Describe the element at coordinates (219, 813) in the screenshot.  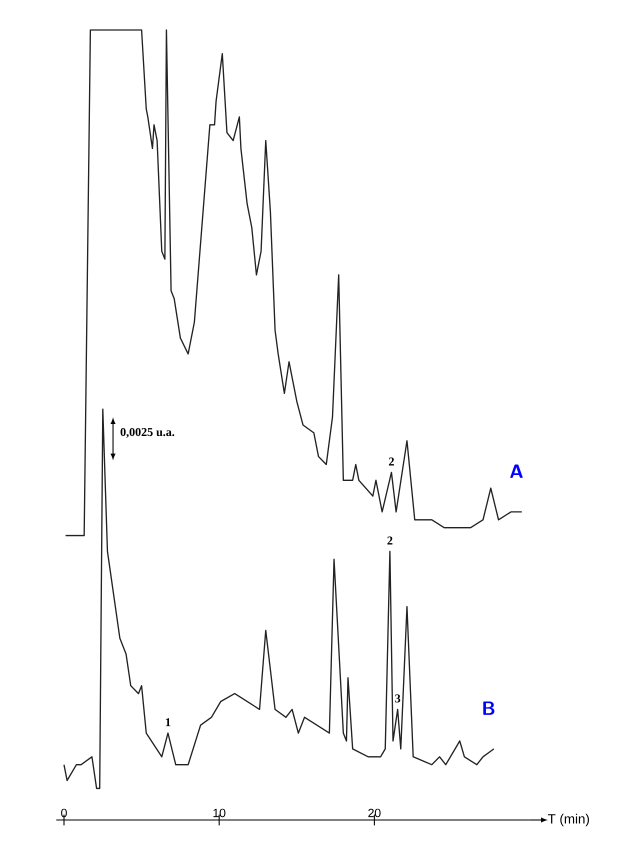
I see `x-tick-label: 10` at that location.